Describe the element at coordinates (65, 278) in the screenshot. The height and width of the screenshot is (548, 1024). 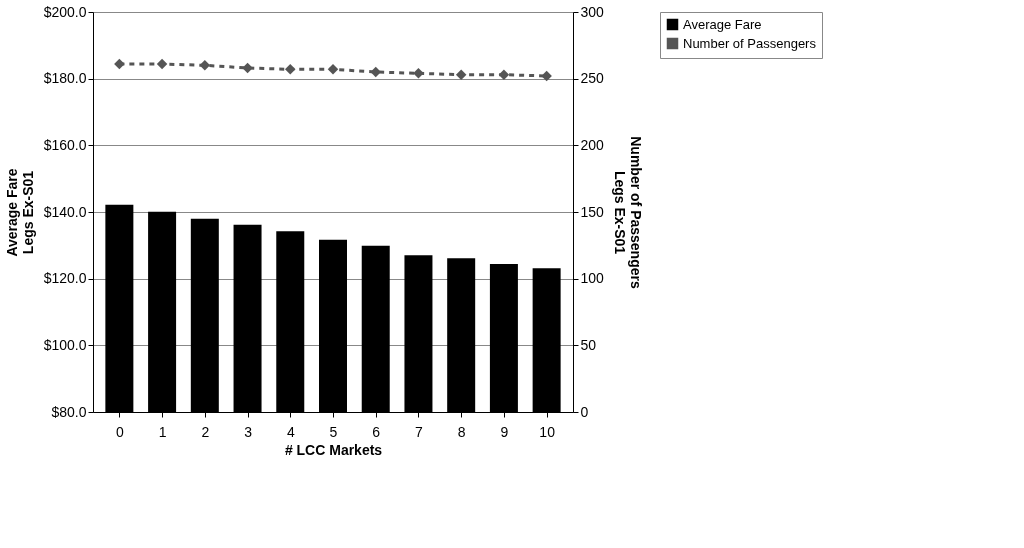
I see `y-tick-label: $120.0` at that location.